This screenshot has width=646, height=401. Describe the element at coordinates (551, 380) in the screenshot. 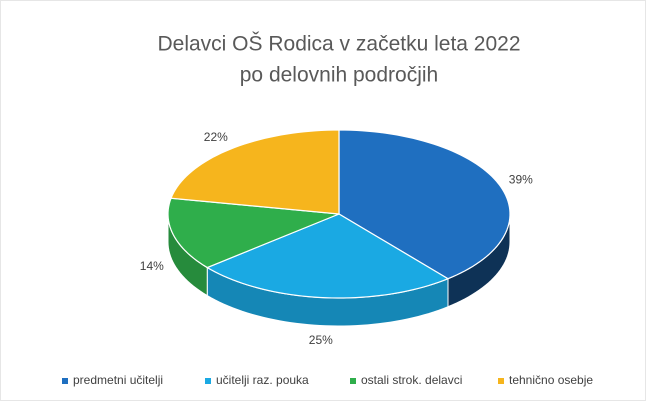

I see `legend-label: tehnično osebje` at that location.